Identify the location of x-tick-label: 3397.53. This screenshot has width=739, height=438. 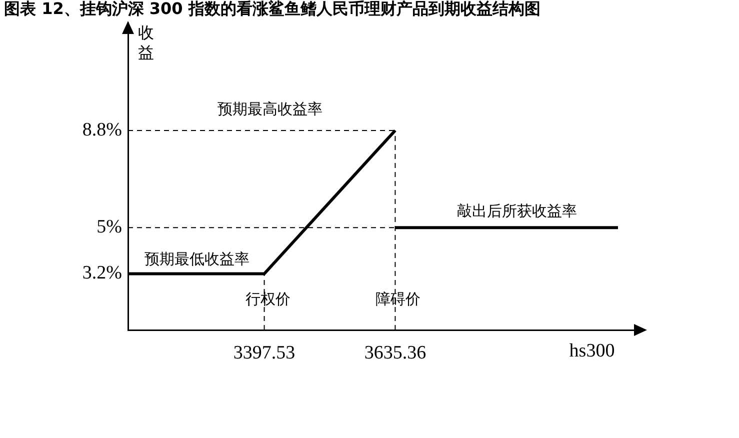
(264, 353).